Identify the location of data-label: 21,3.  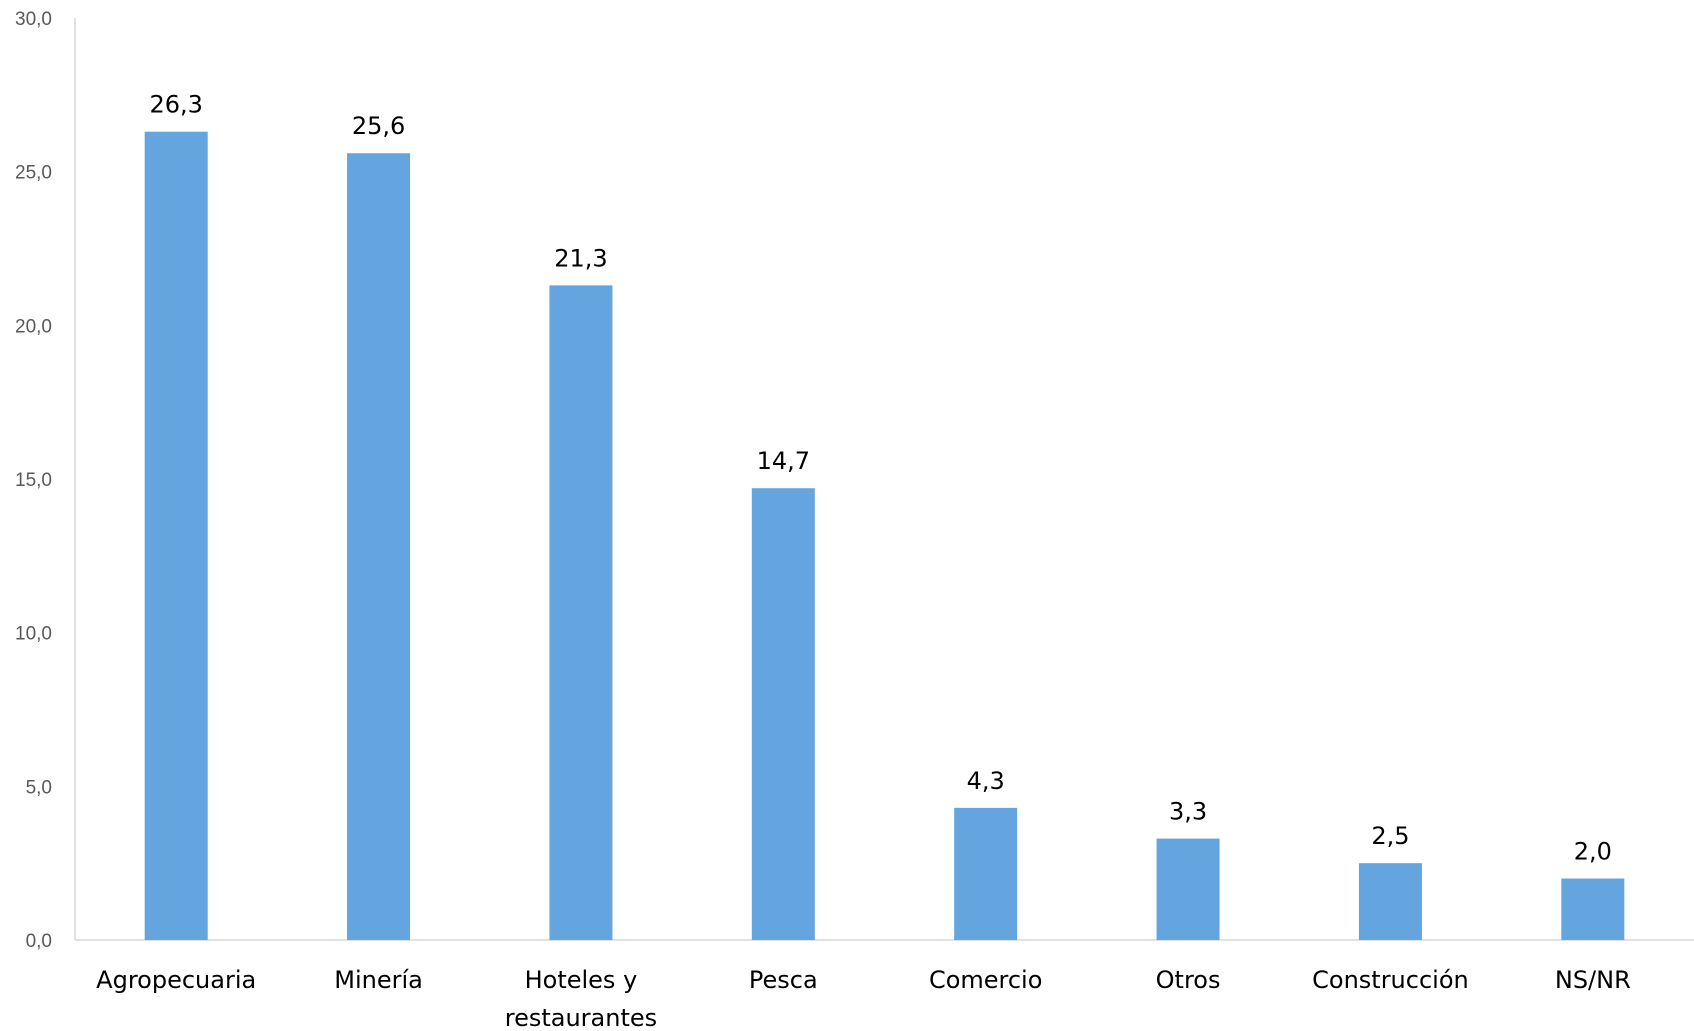
(580, 258).